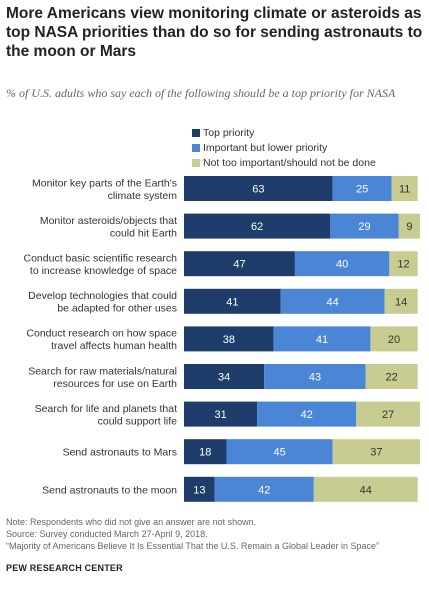 The width and height of the screenshot is (429, 596). I want to click on value-label: 27, so click(388, 415).